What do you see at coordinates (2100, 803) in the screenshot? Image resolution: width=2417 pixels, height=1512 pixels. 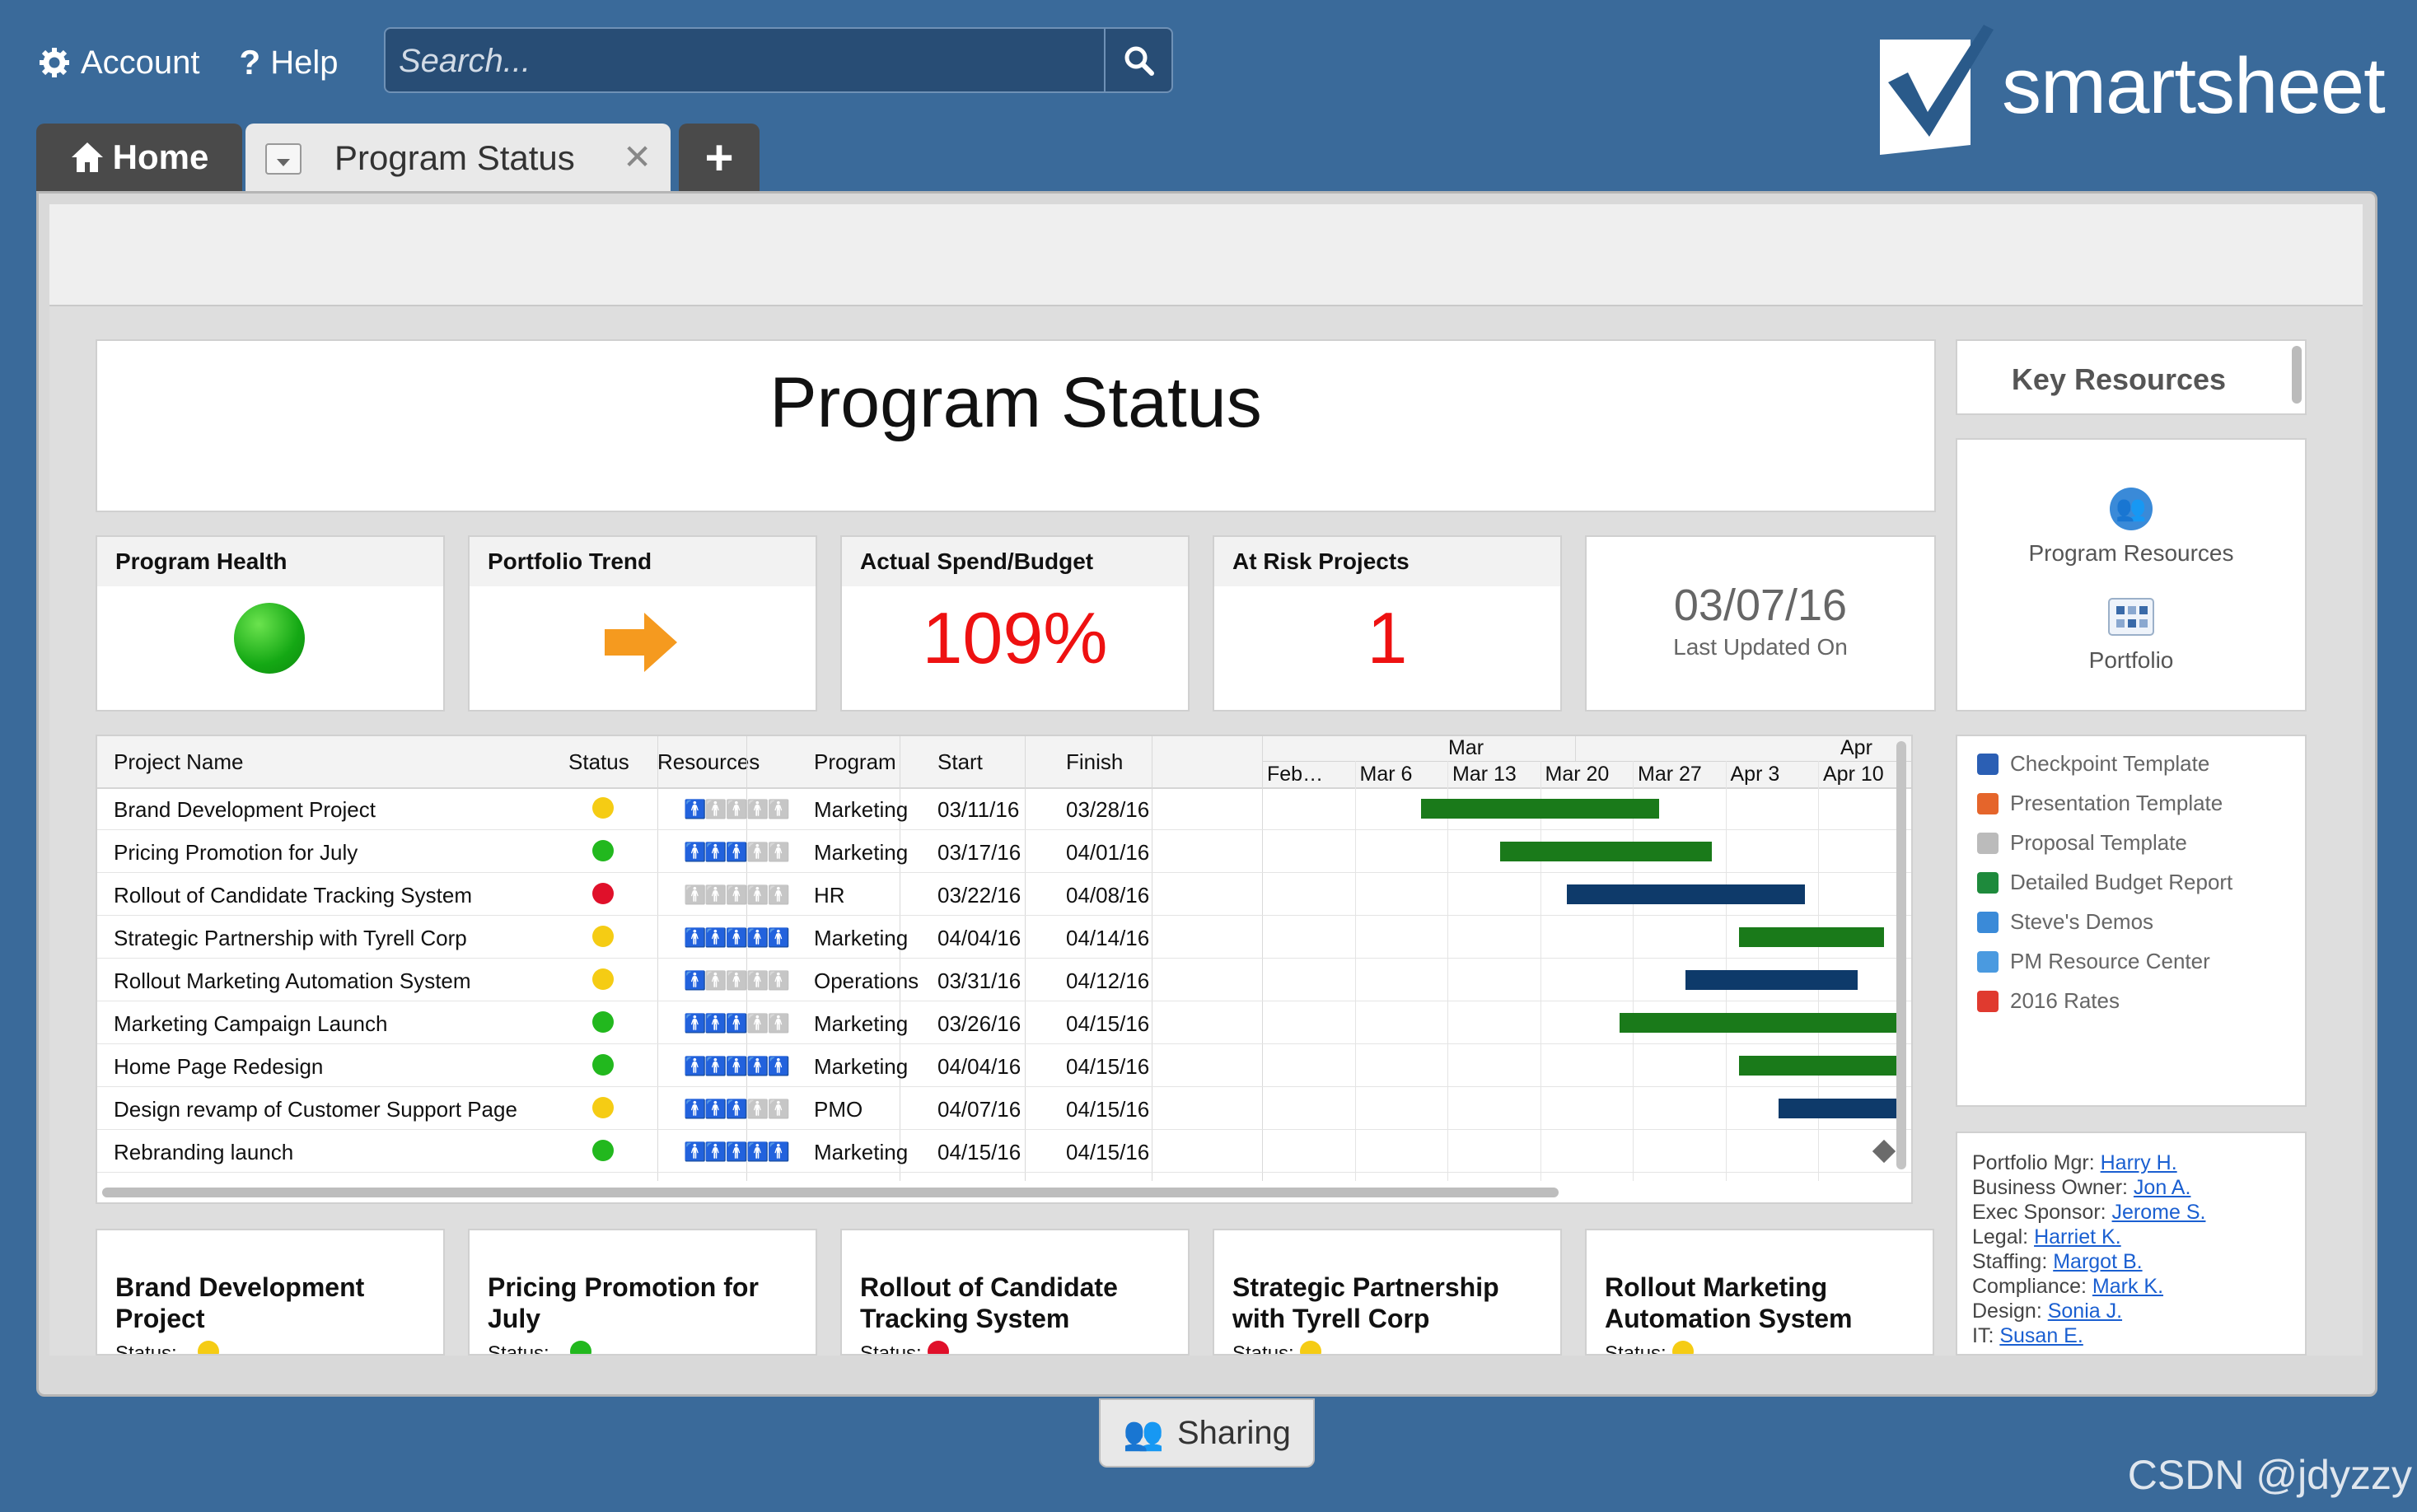 I see `resource-link: Presentation Template` at bounding box center [2100, 803].